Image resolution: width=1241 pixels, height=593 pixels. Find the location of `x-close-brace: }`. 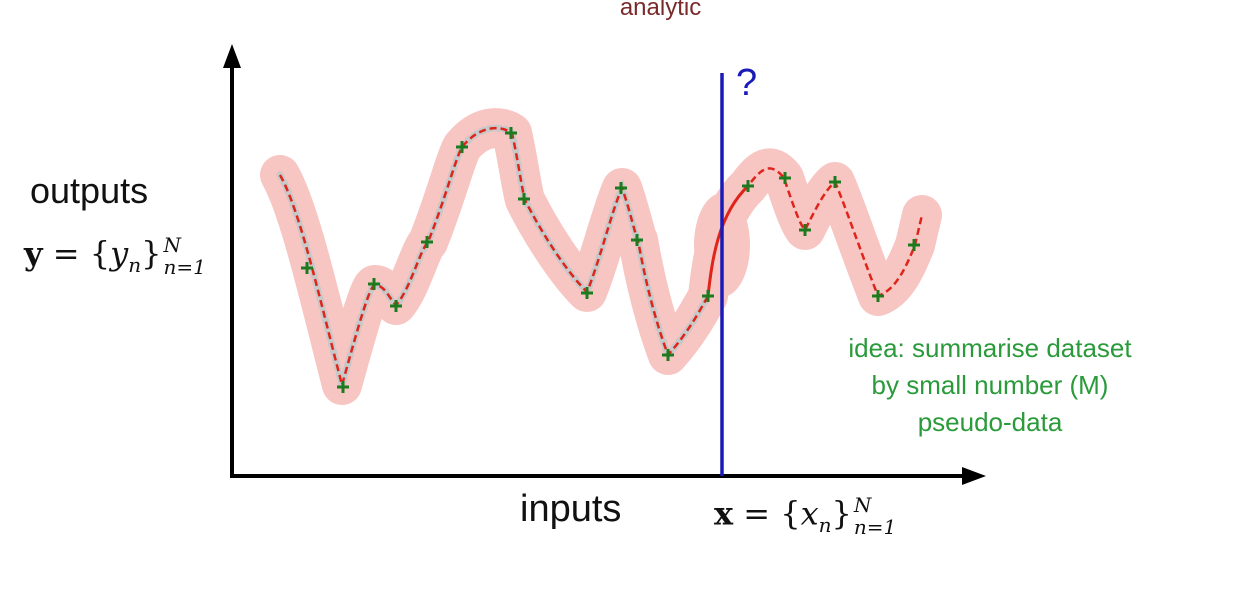

x-close-brace: } is located at coordinates (841, 513).